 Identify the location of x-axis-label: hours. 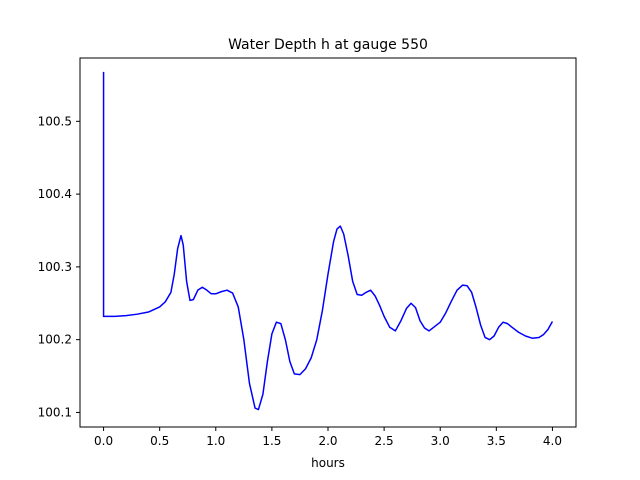
(328, 463).